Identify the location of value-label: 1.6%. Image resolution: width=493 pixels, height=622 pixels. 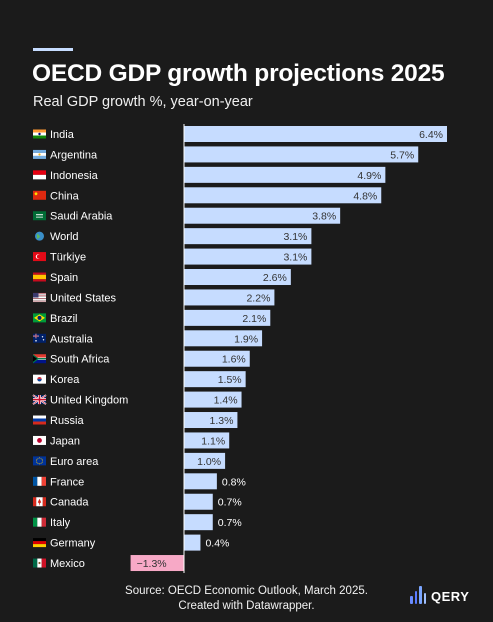
(234, 360).